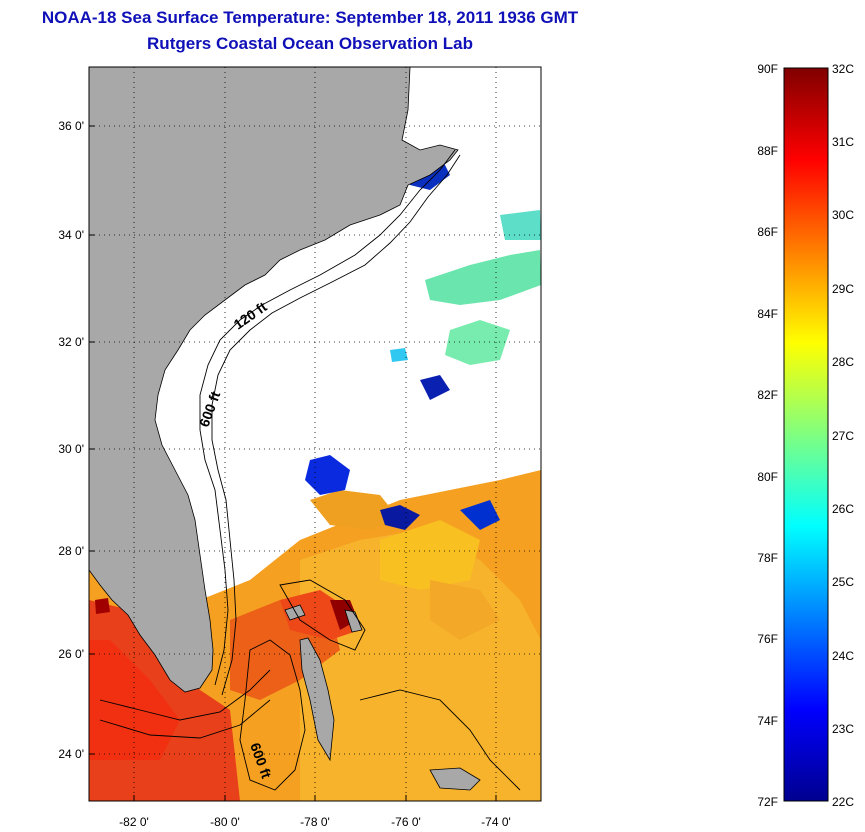 The height and width of the screenshot is (832, 865). Describe the element at coordinates (843, 729) in the screenshot. I see `colorbar-c-label: 23C` at that location.